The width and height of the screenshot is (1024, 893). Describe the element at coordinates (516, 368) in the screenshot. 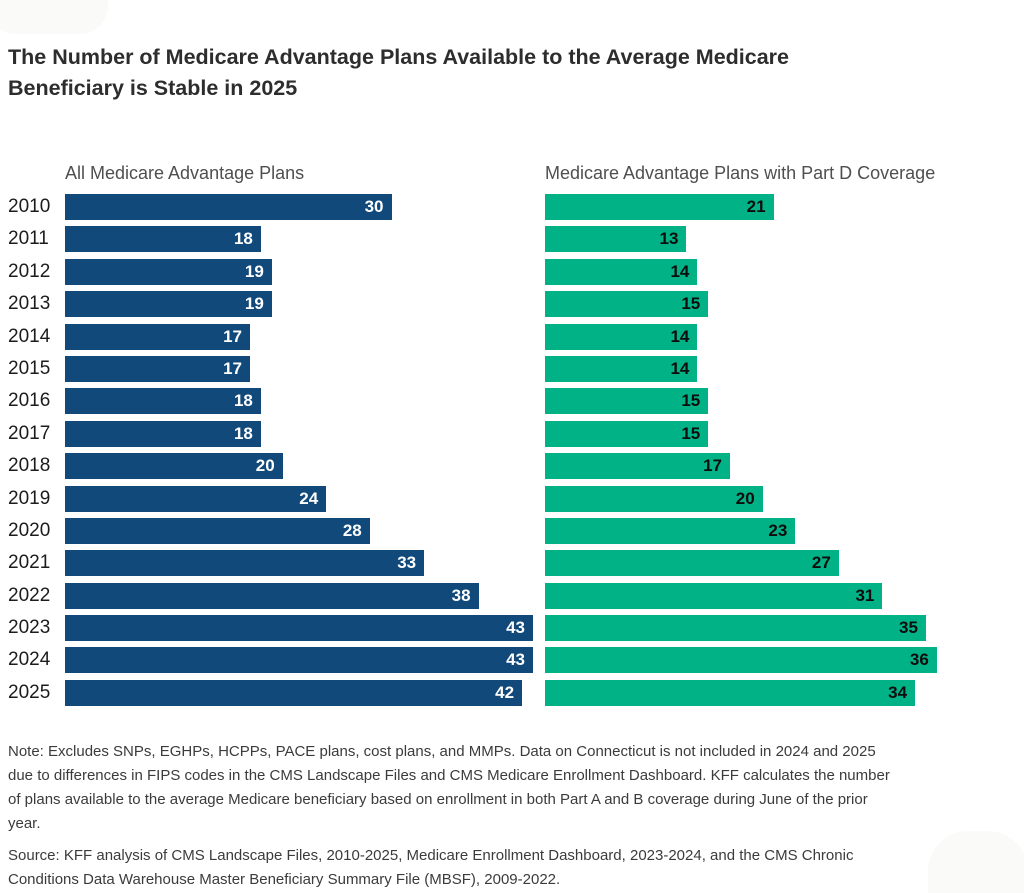

I see `chart-row: 2015 17 14` at that location.